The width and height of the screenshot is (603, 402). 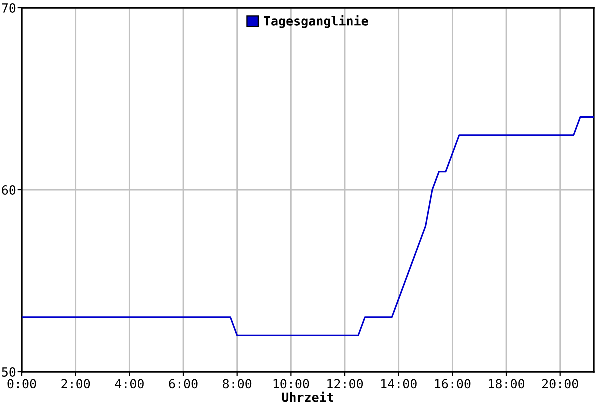 I want to click on x-tick-label: 16:00, so click(x=453, y=384).